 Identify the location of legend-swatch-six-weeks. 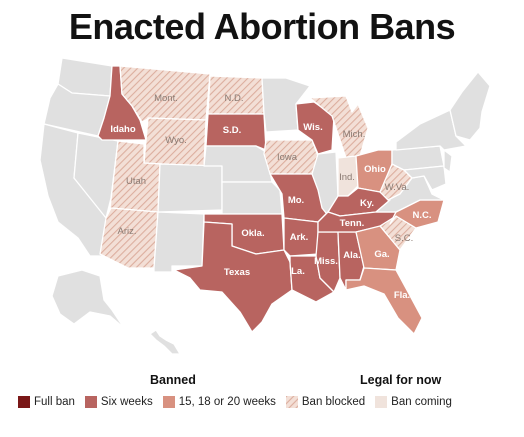
(90, 402).